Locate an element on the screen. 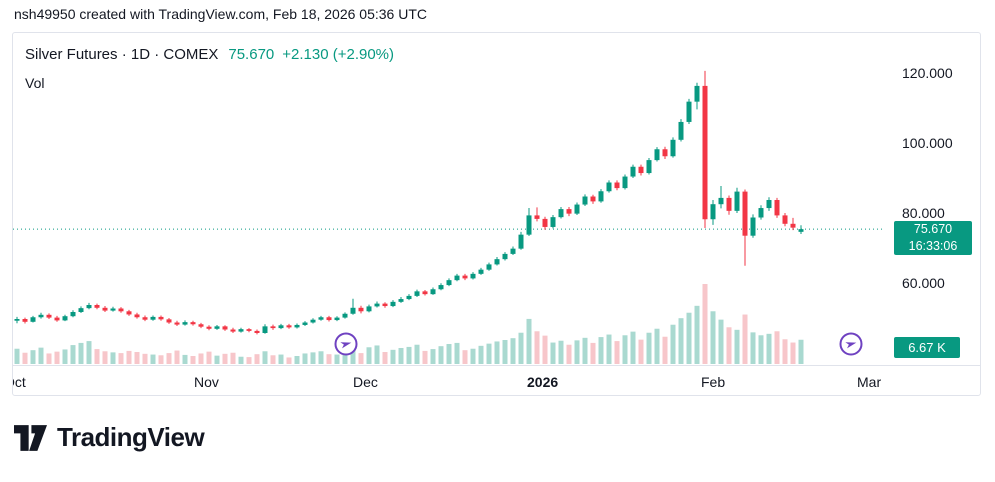 The image size is (995, 482). last-price-badge: 75.670 16:33:06 is located at coordinates (933, 238).